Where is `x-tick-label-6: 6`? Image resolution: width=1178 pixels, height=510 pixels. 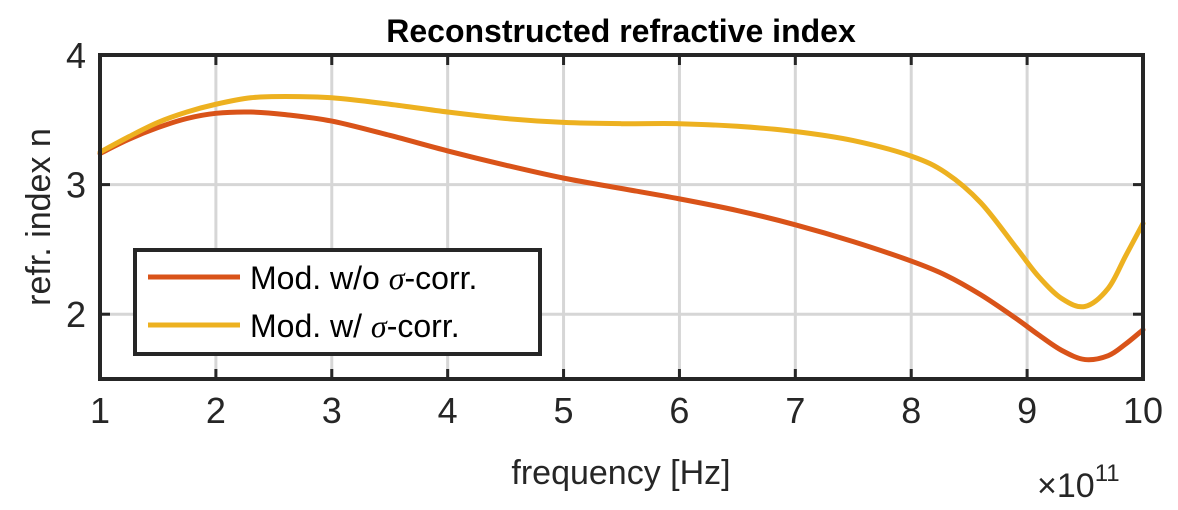 x-tick-label-6: 6 is located at coordinates (679, 410).